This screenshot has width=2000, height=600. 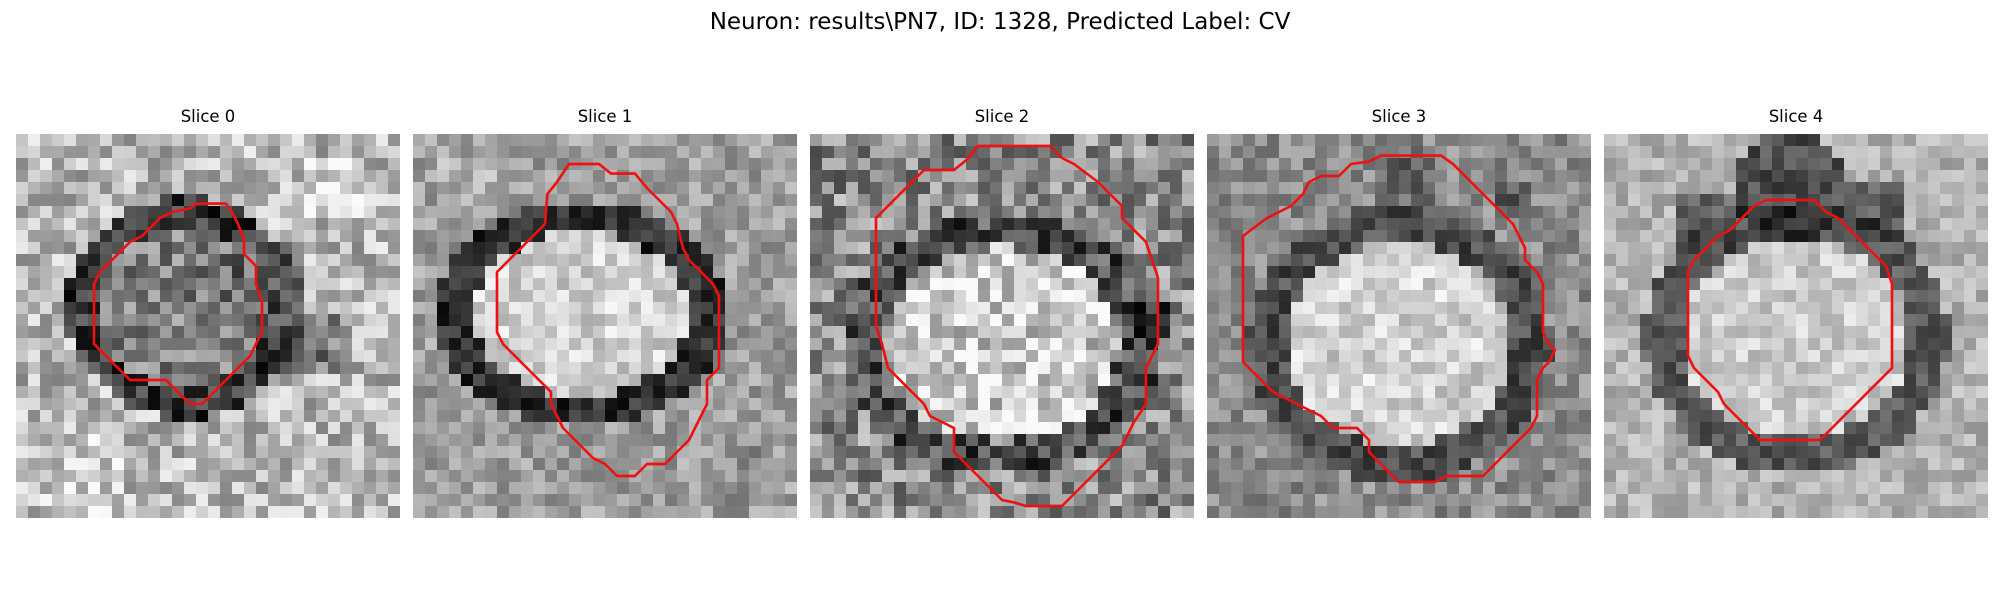 I want to click on contour-outline, so click(x=178, y=304).